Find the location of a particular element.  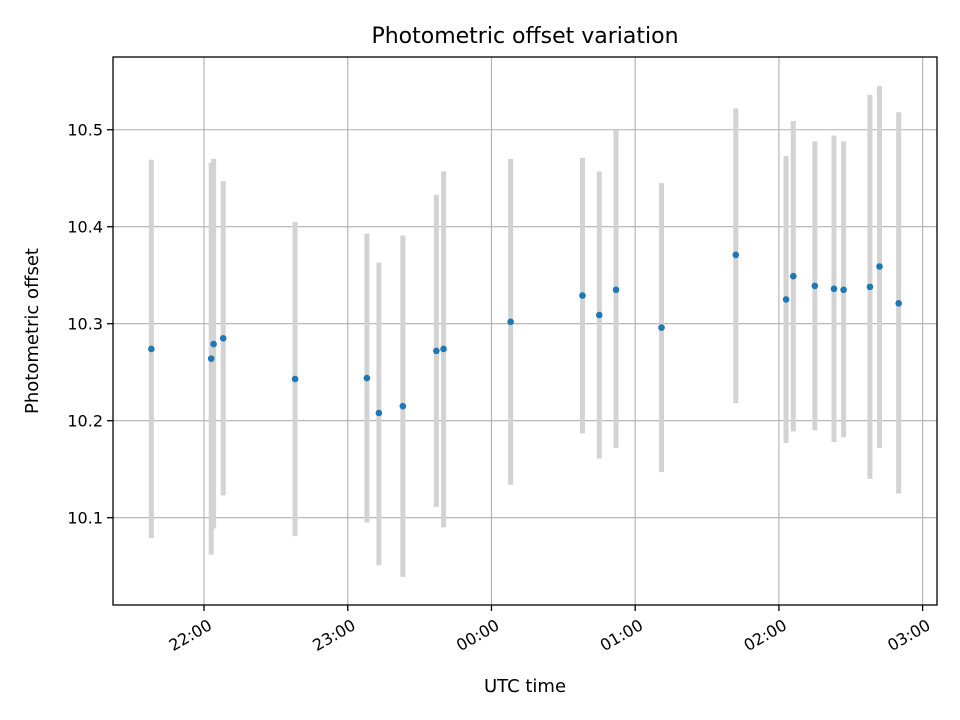

y-tick-label: 10.2 is located at coordinates (85, 421).